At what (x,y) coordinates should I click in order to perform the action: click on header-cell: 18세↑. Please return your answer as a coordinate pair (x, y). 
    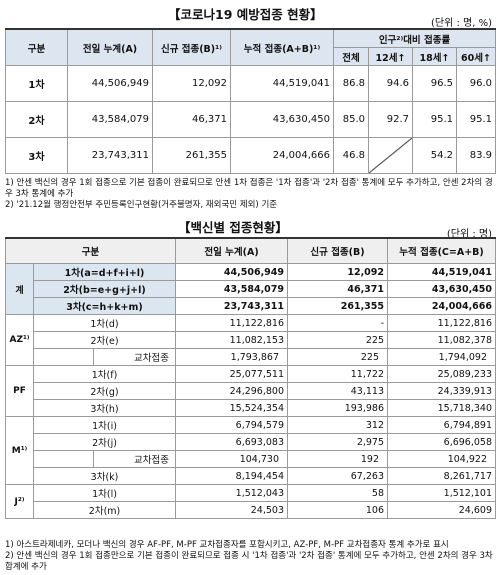
    Looking at the image, I should click on (434, 56).